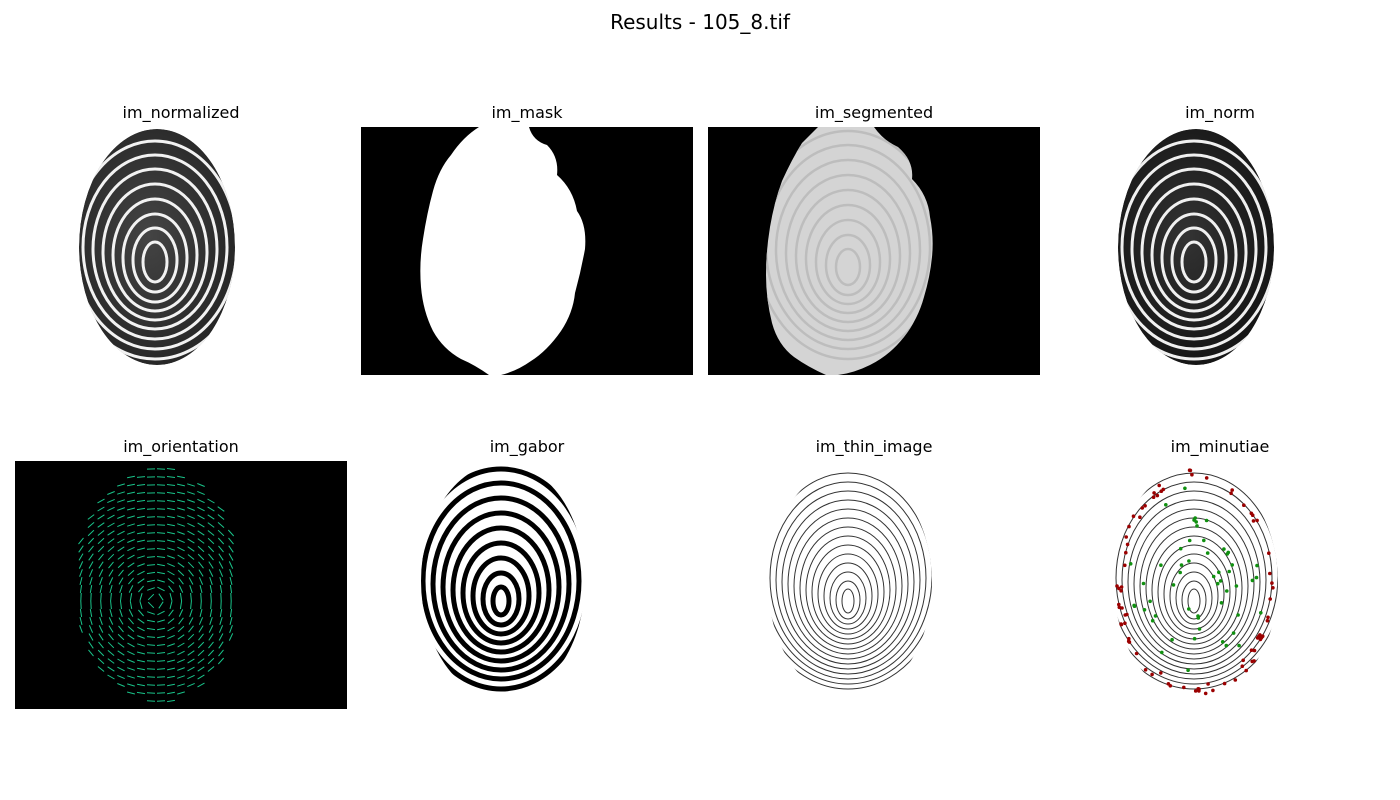 This screenshot has width=1400, height=800. Describe the element at coordinates (874, 251) in the screenshot. I see `im-segmented-image` at that location.